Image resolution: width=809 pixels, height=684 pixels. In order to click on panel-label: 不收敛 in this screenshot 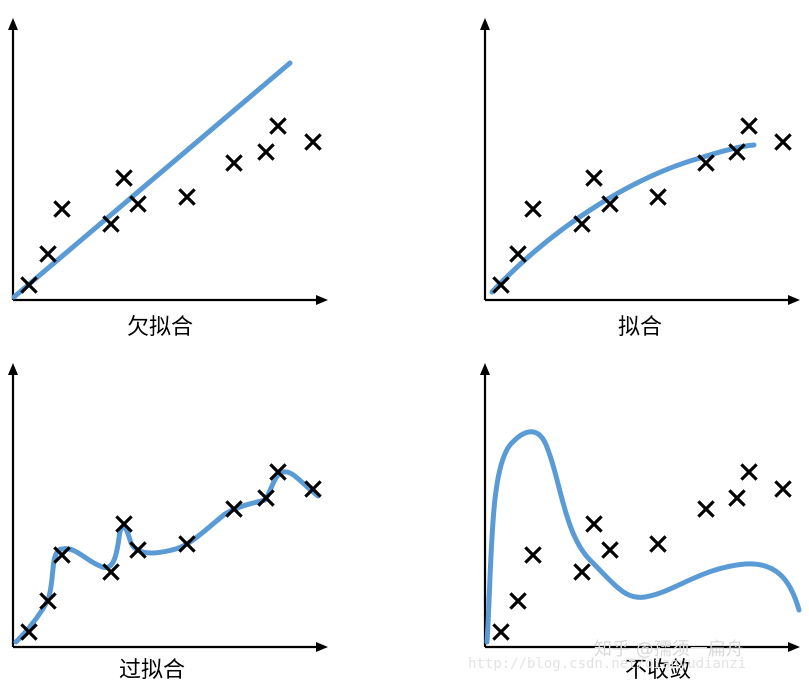, I will do `click(658, 670)`.